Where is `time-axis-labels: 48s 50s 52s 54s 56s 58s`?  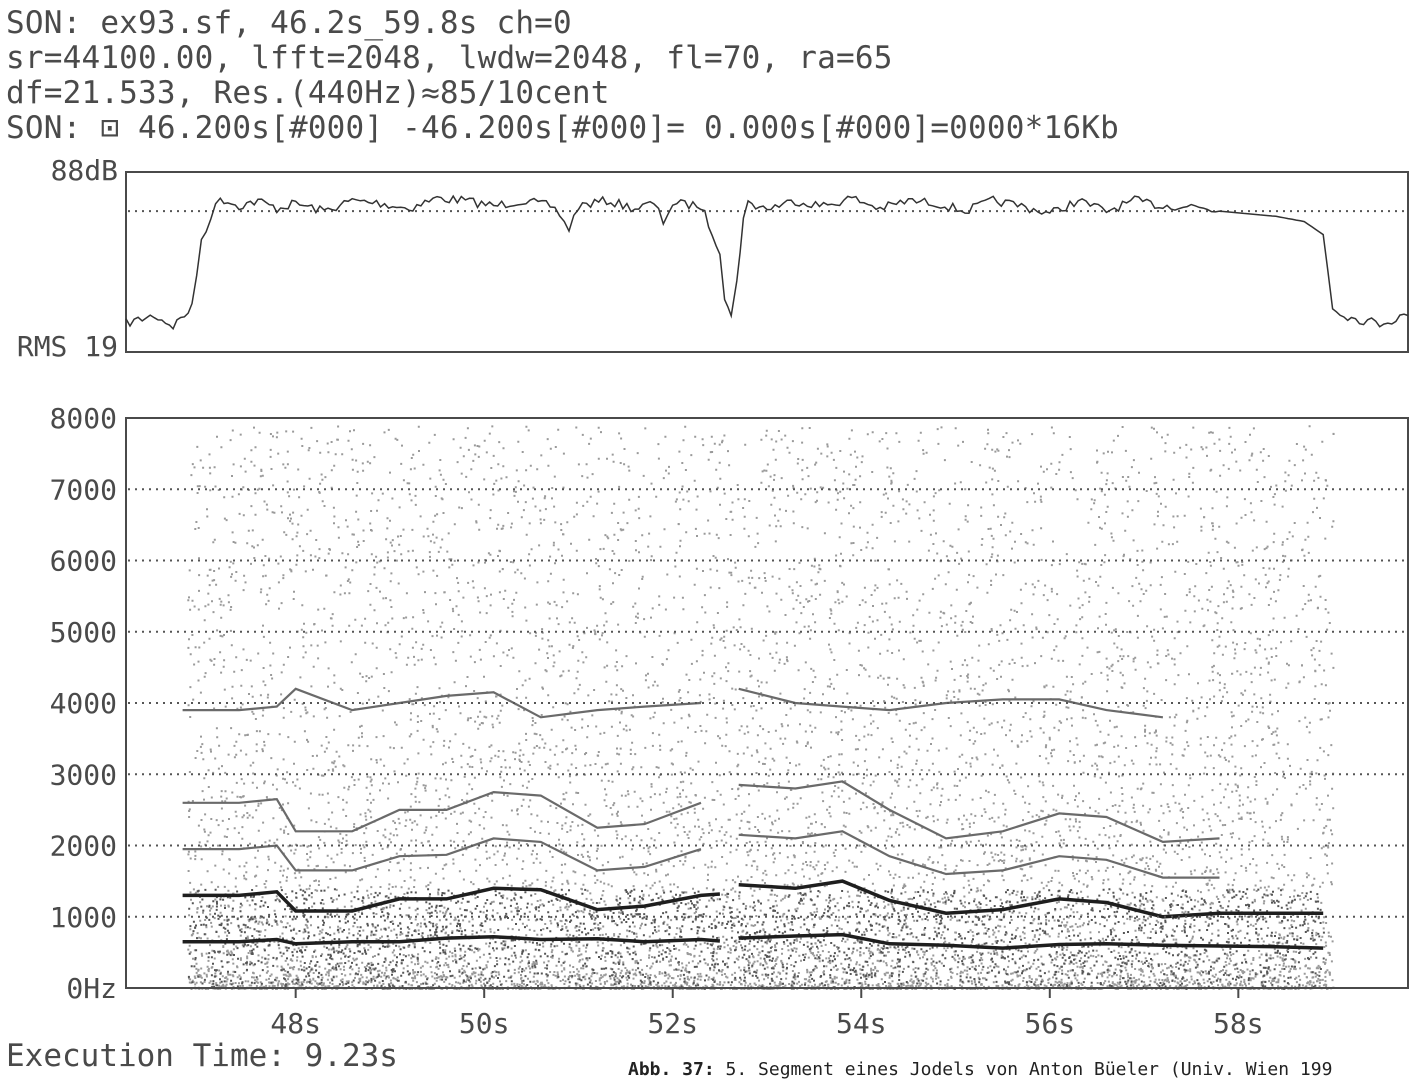 time-axis-labels: 48s 50s 52s 54s 56s 58s is located at coordinates (767, 1014).